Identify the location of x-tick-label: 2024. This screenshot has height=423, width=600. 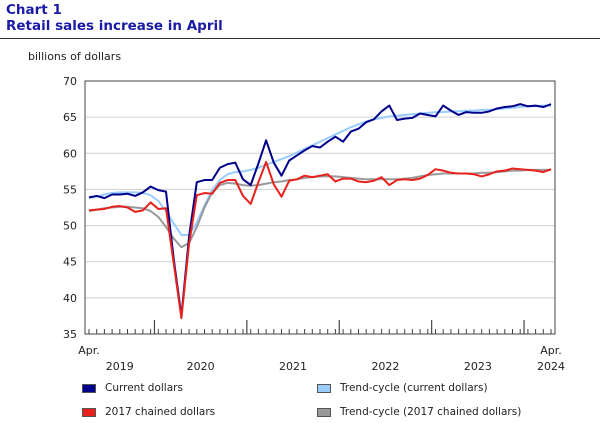
(551, 366).